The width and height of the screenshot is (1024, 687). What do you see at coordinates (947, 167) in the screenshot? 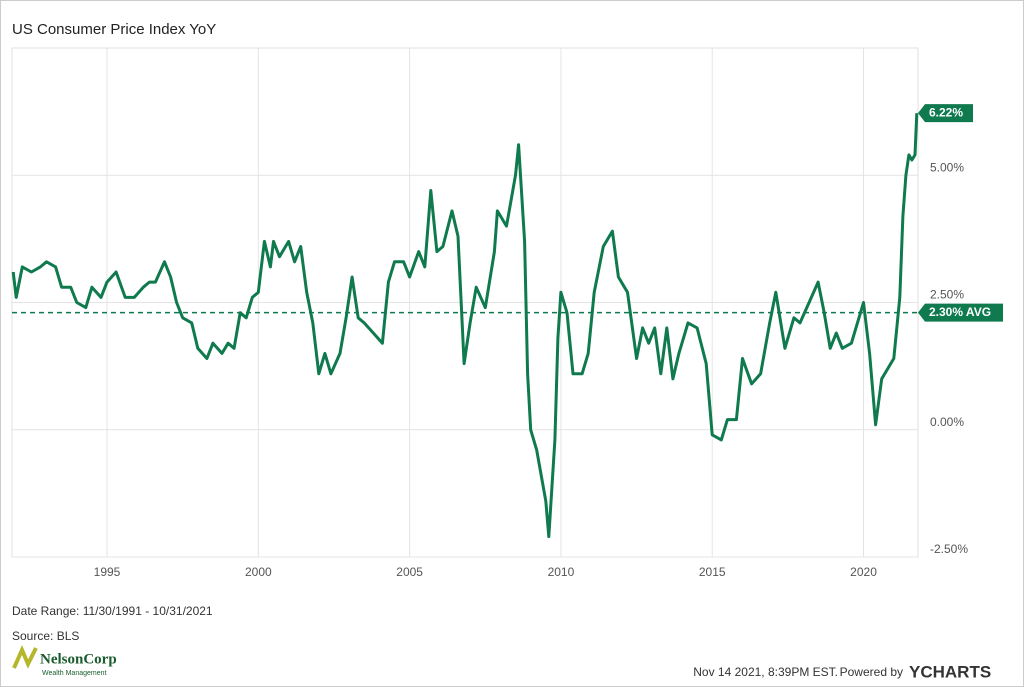
I see `y-tick-label: 5.00%` at bounding box center [947, 167].